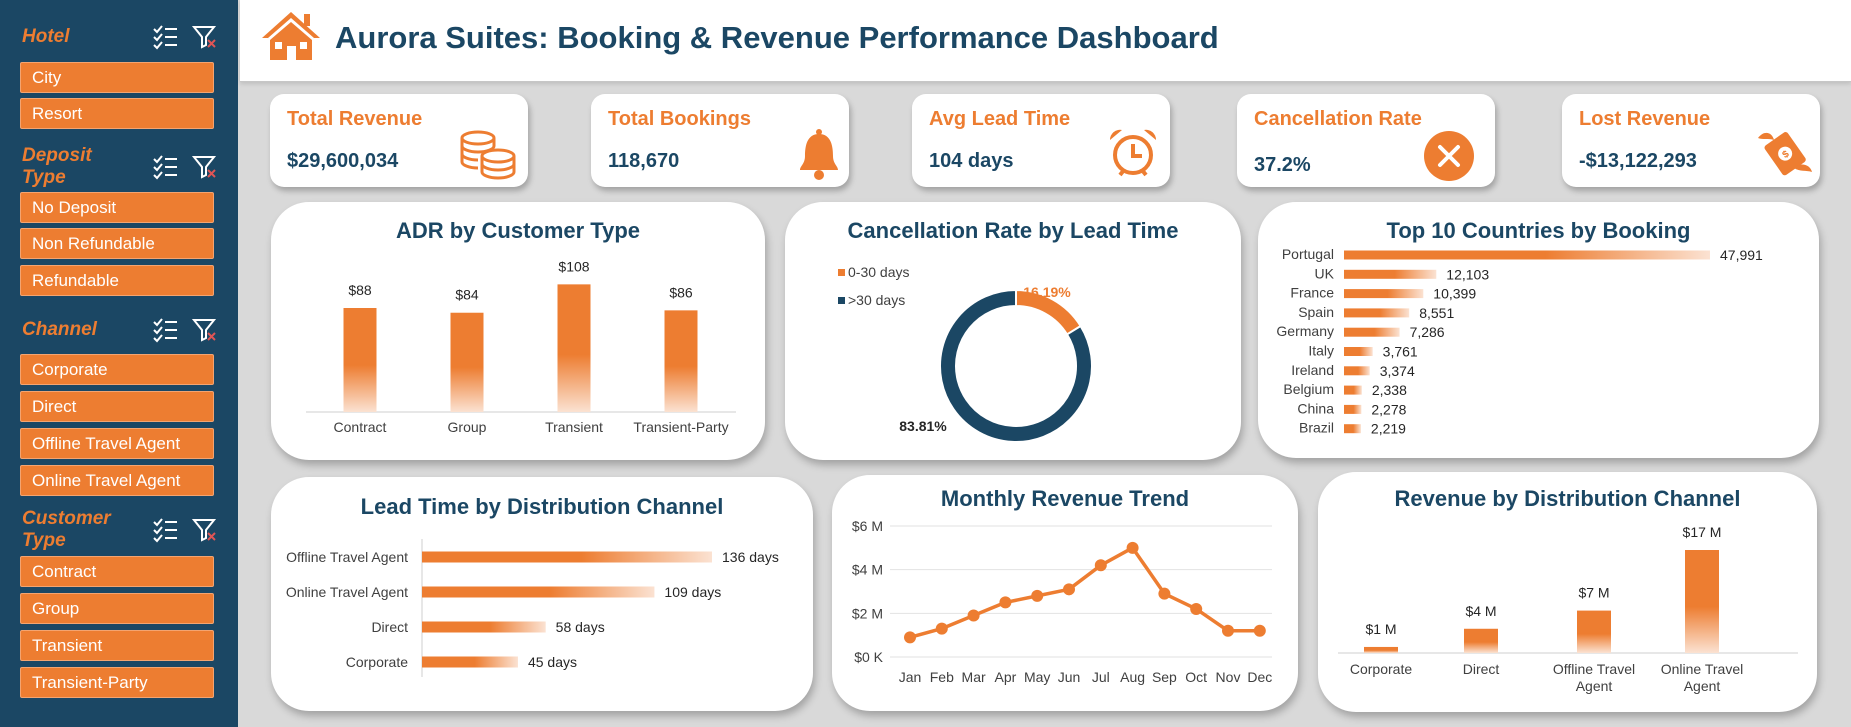  I want to click on slicer-item: Contract, so click(117, 571).